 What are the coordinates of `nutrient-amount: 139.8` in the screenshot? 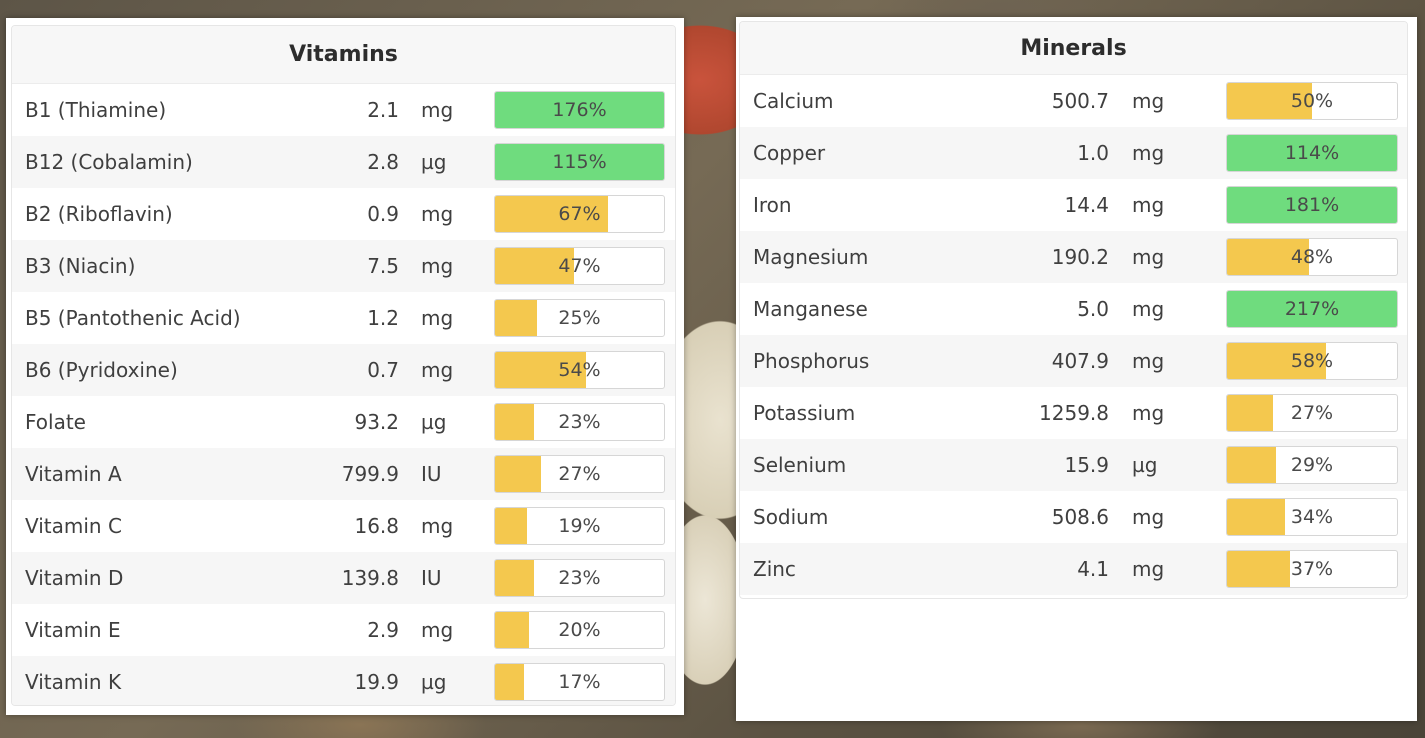 It's located at (370, 578).